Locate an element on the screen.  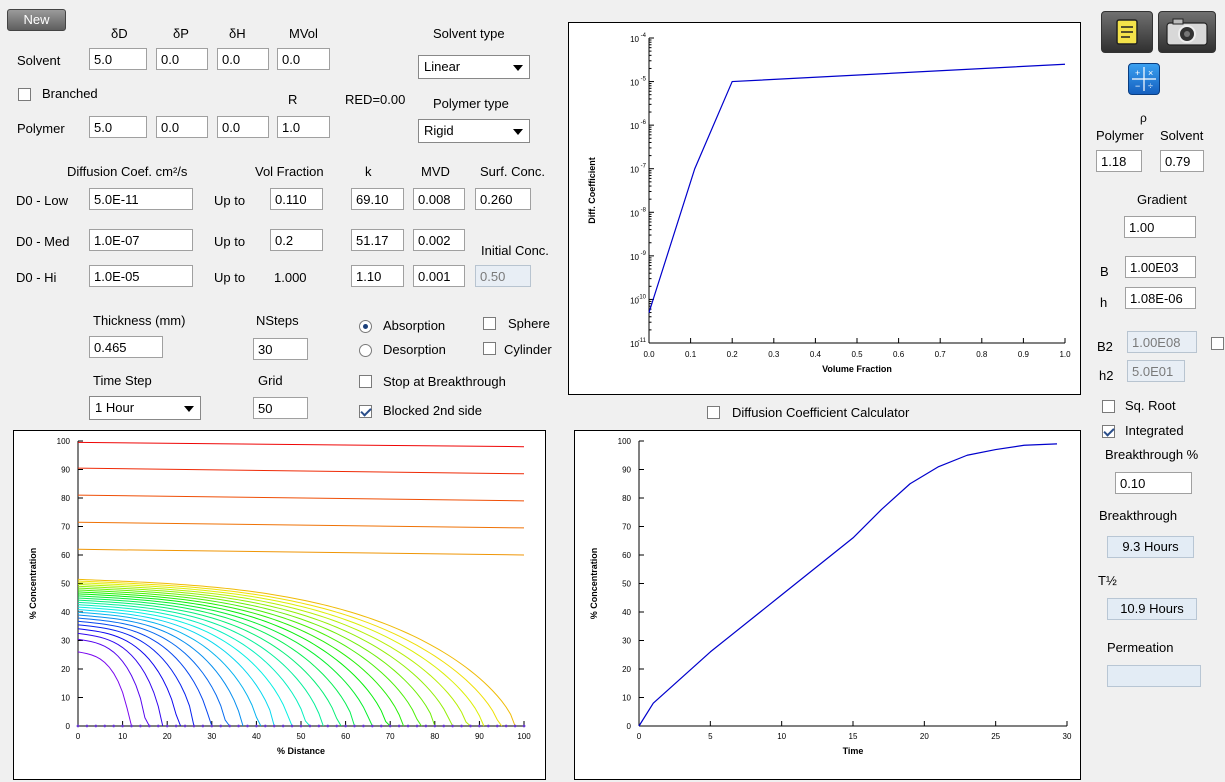
y-tick-exponent: -8 is located at coordinates (644, 210).